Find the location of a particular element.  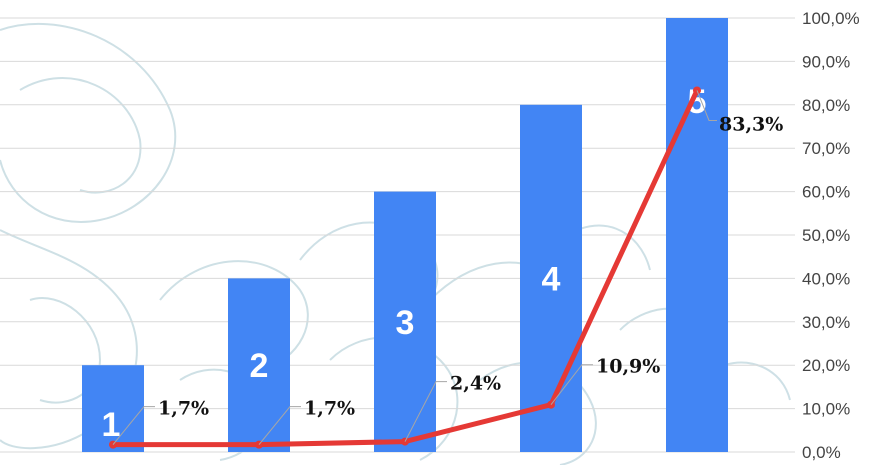

bar-label: 3 is located at coordinates (405, 323).